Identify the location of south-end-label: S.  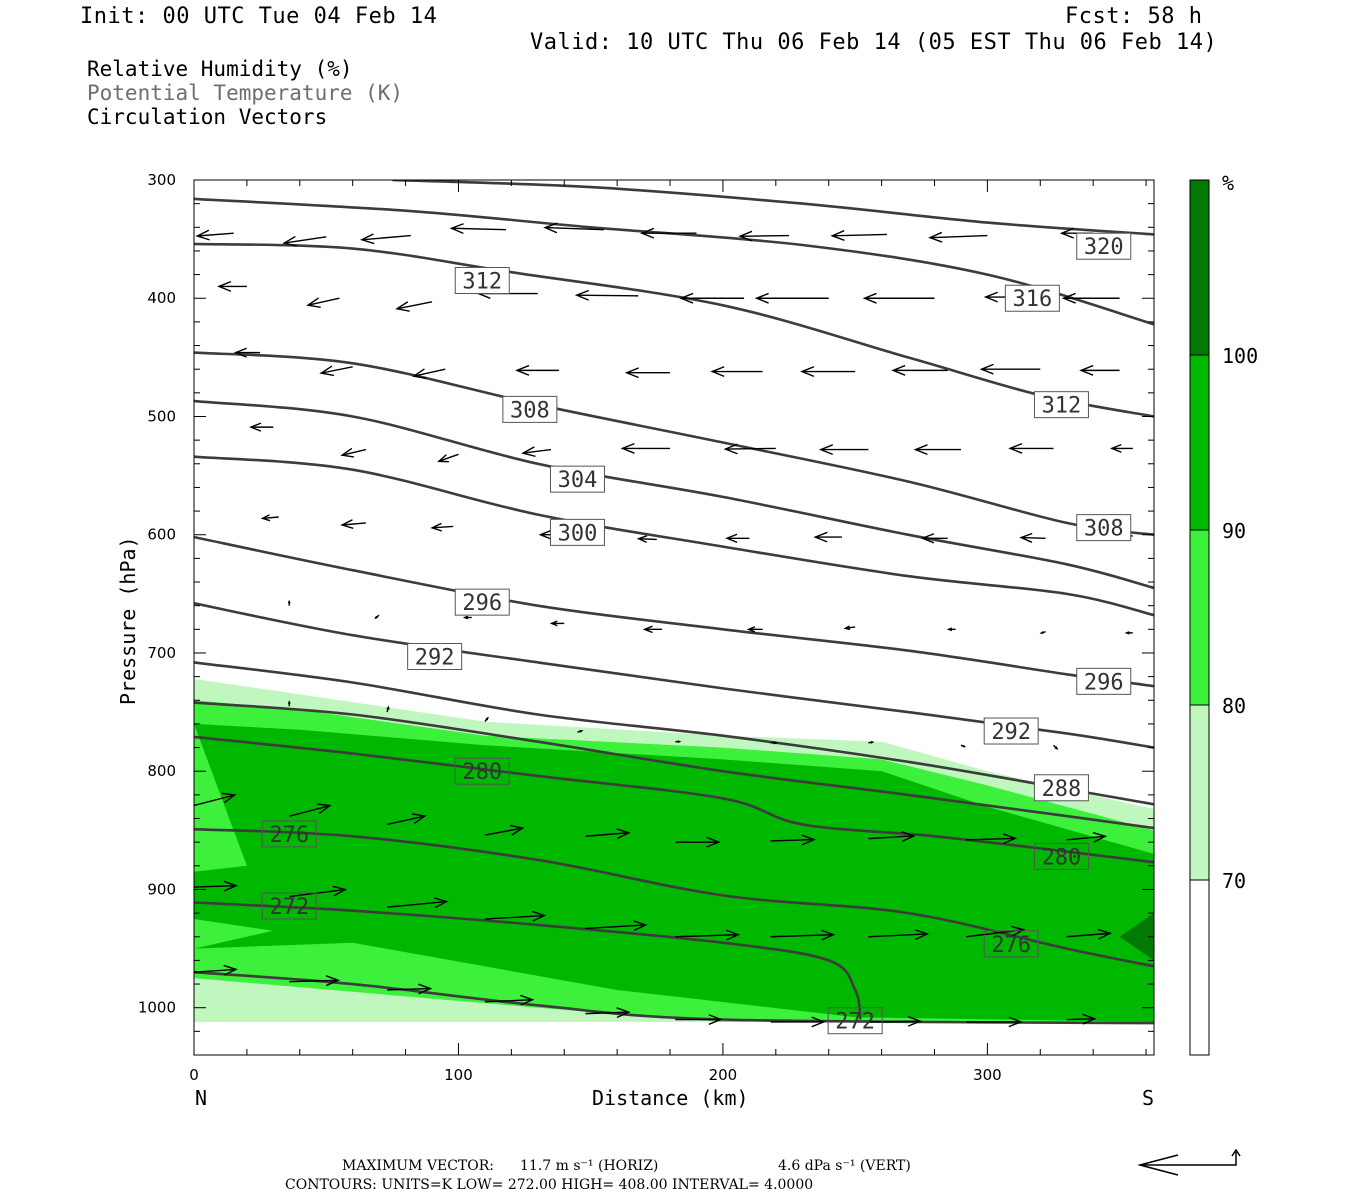
(1148, 1098).